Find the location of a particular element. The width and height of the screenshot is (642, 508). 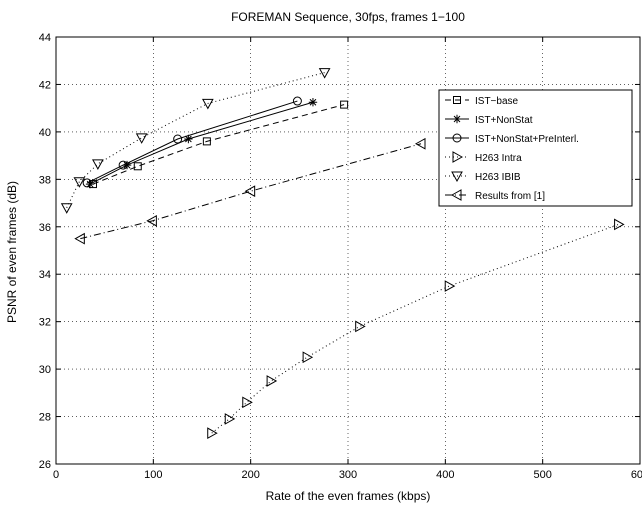

y-tick-label: 32 is located at coordinates (45, 323).